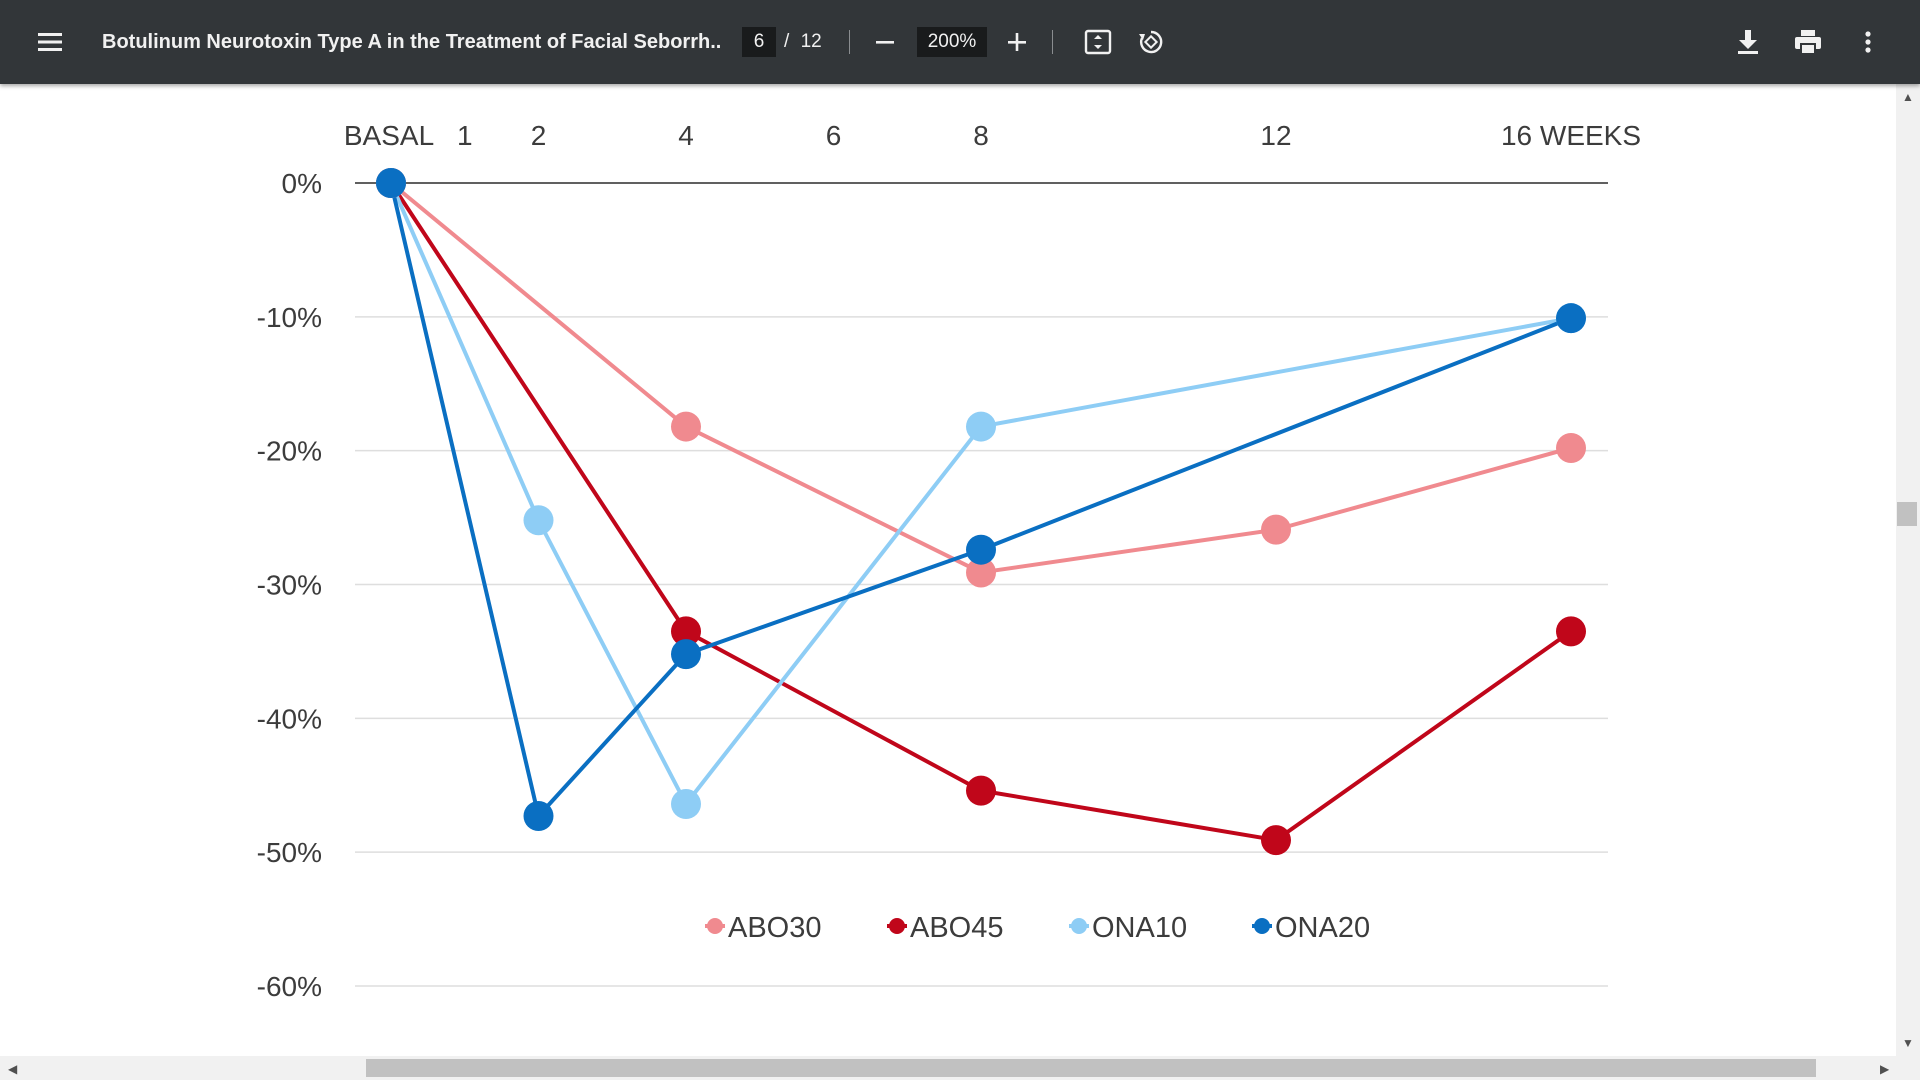  What do you see at coordinates (686, 135) in the screenshot?
I see `x-tick-label: 4` at bounding box center [686, 135].